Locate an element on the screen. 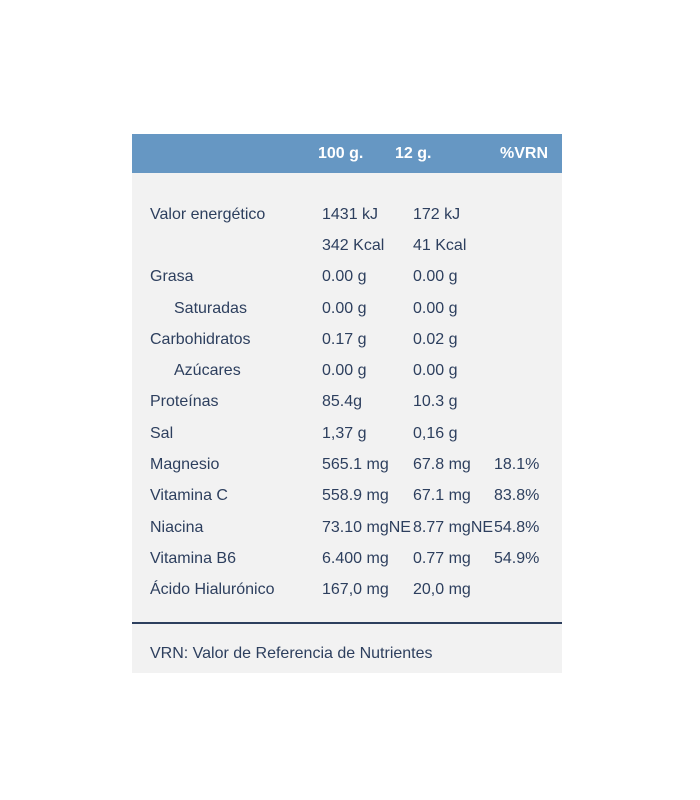 The image size is (700, 800). table-row: Saturadas 0.00 g 0.00 g is located at coordinates (347, 308).